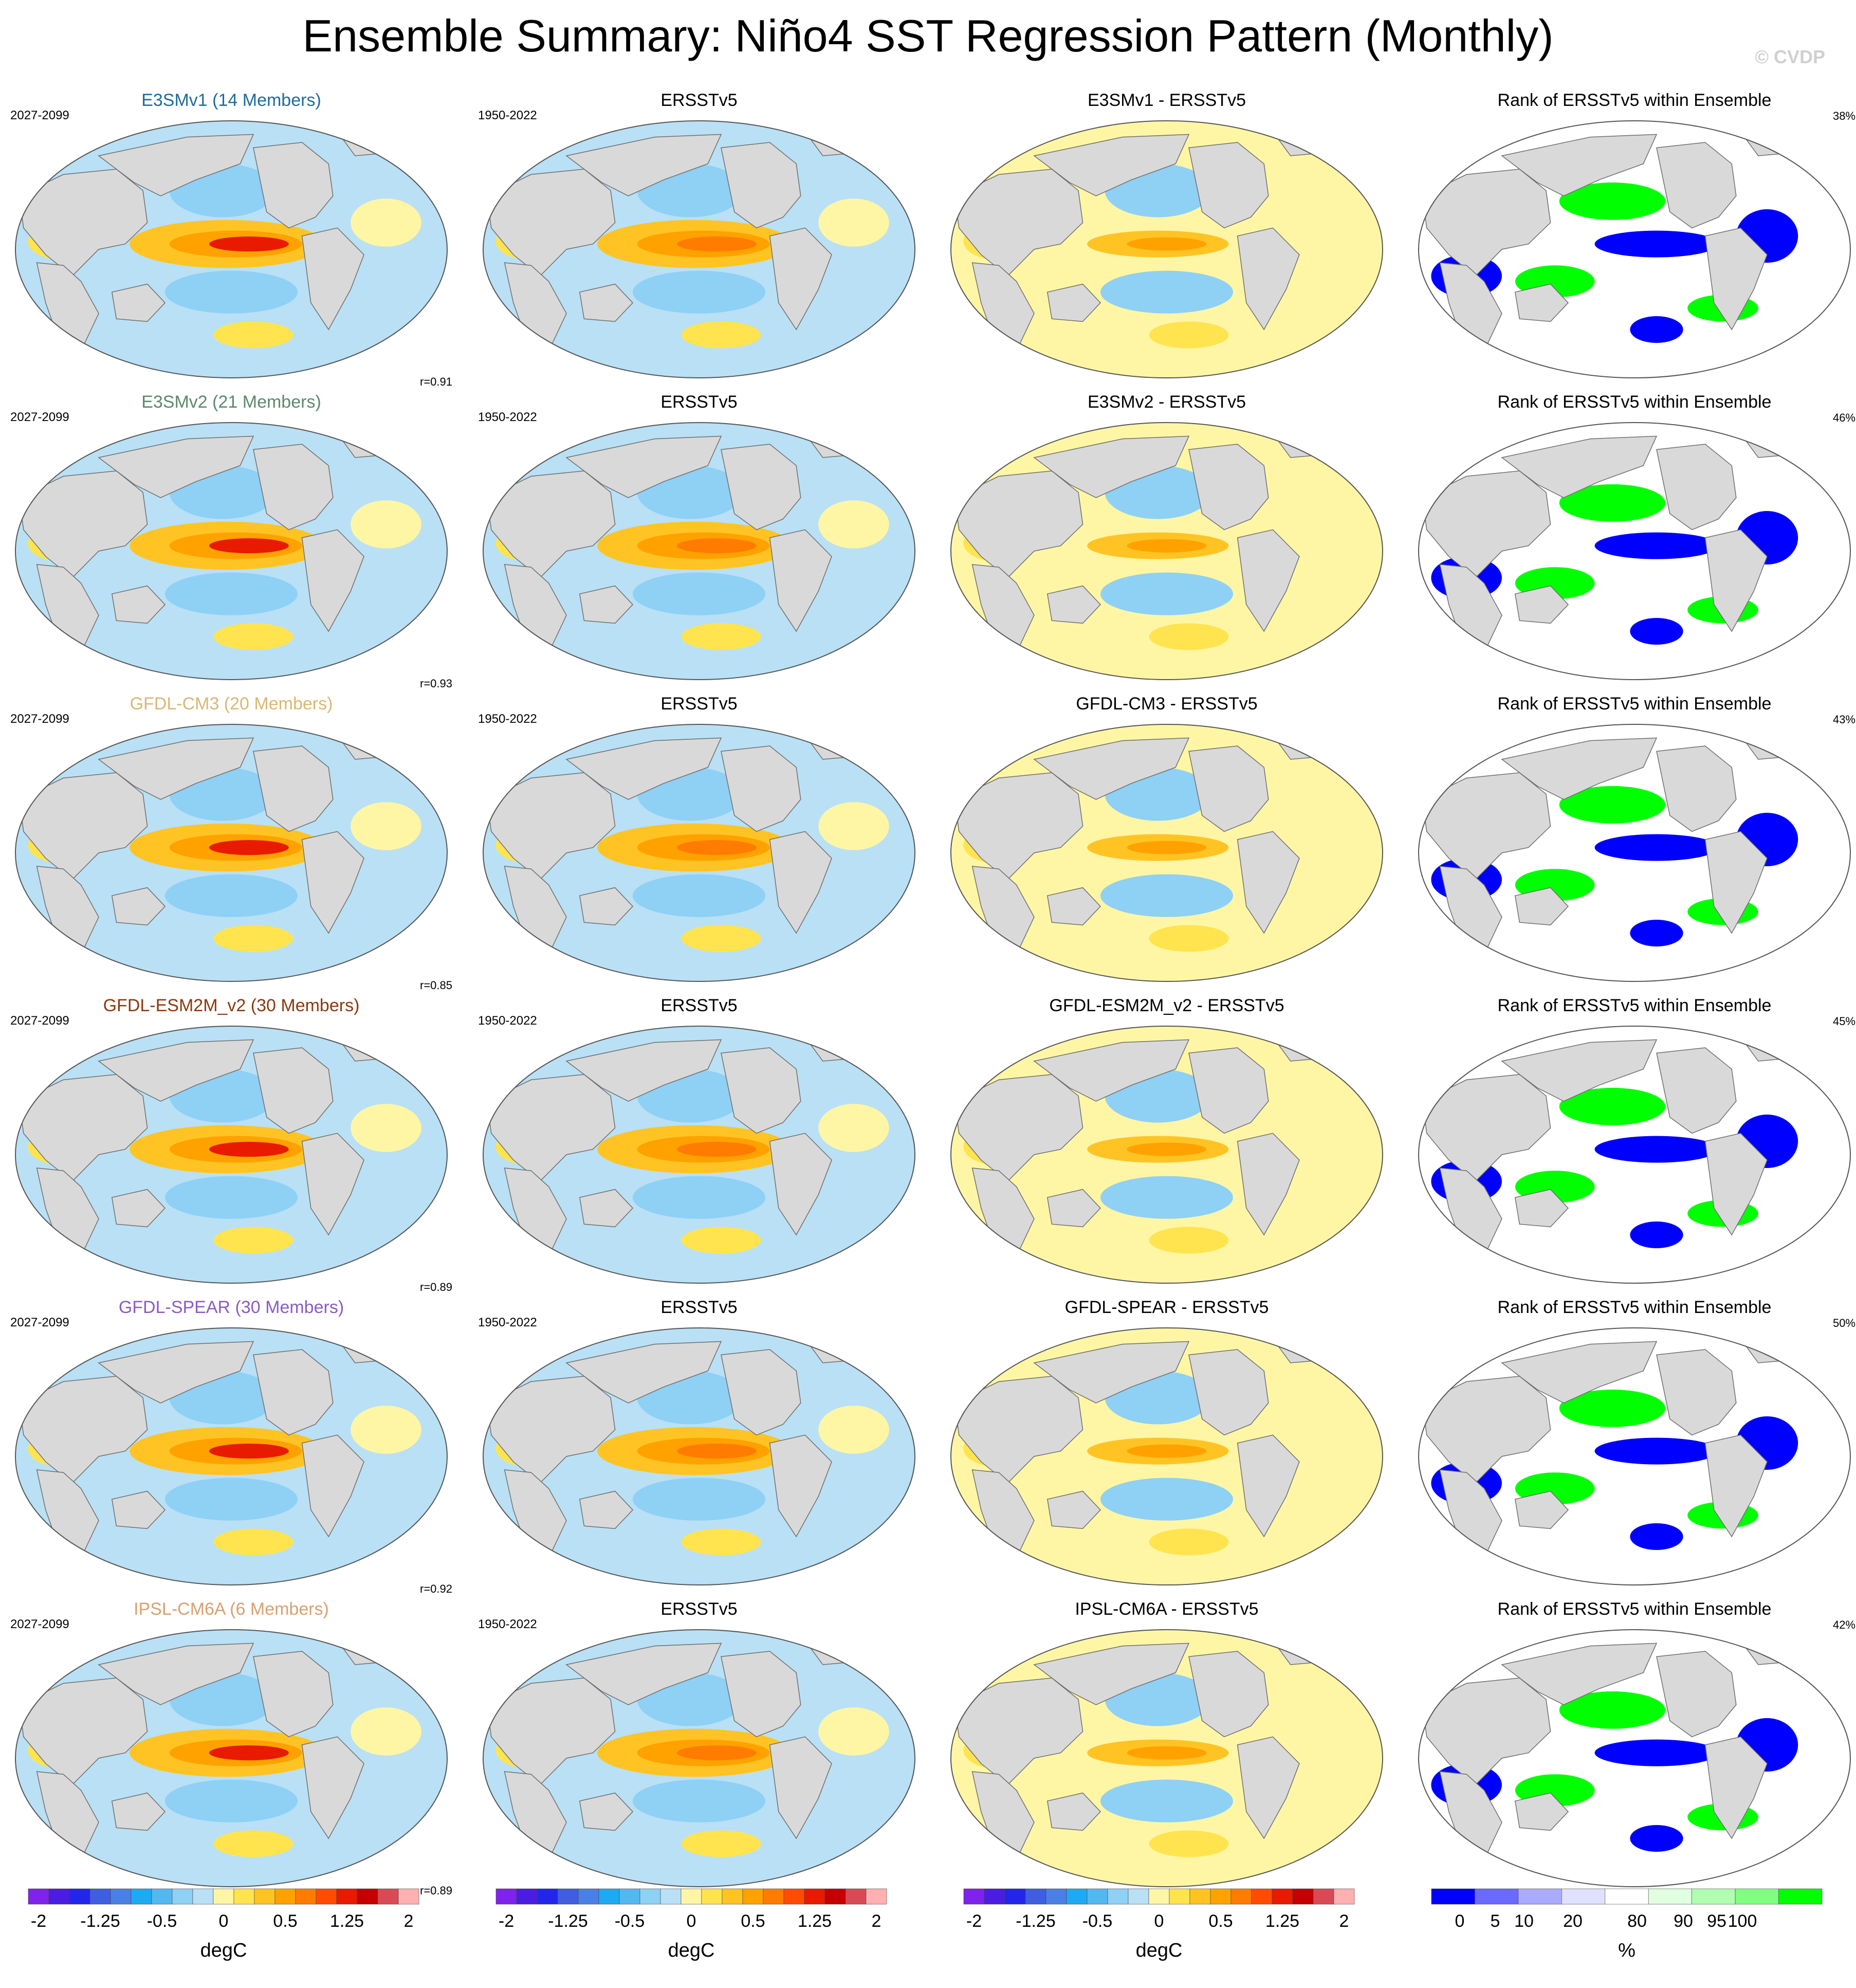 The height and width of the screenshot is (1988, 1856). What do you see at coordinates (1159, 1921) in the screenshot?
I see `colorbar-tick-label: 0` at bounding box center [1159, 1921].